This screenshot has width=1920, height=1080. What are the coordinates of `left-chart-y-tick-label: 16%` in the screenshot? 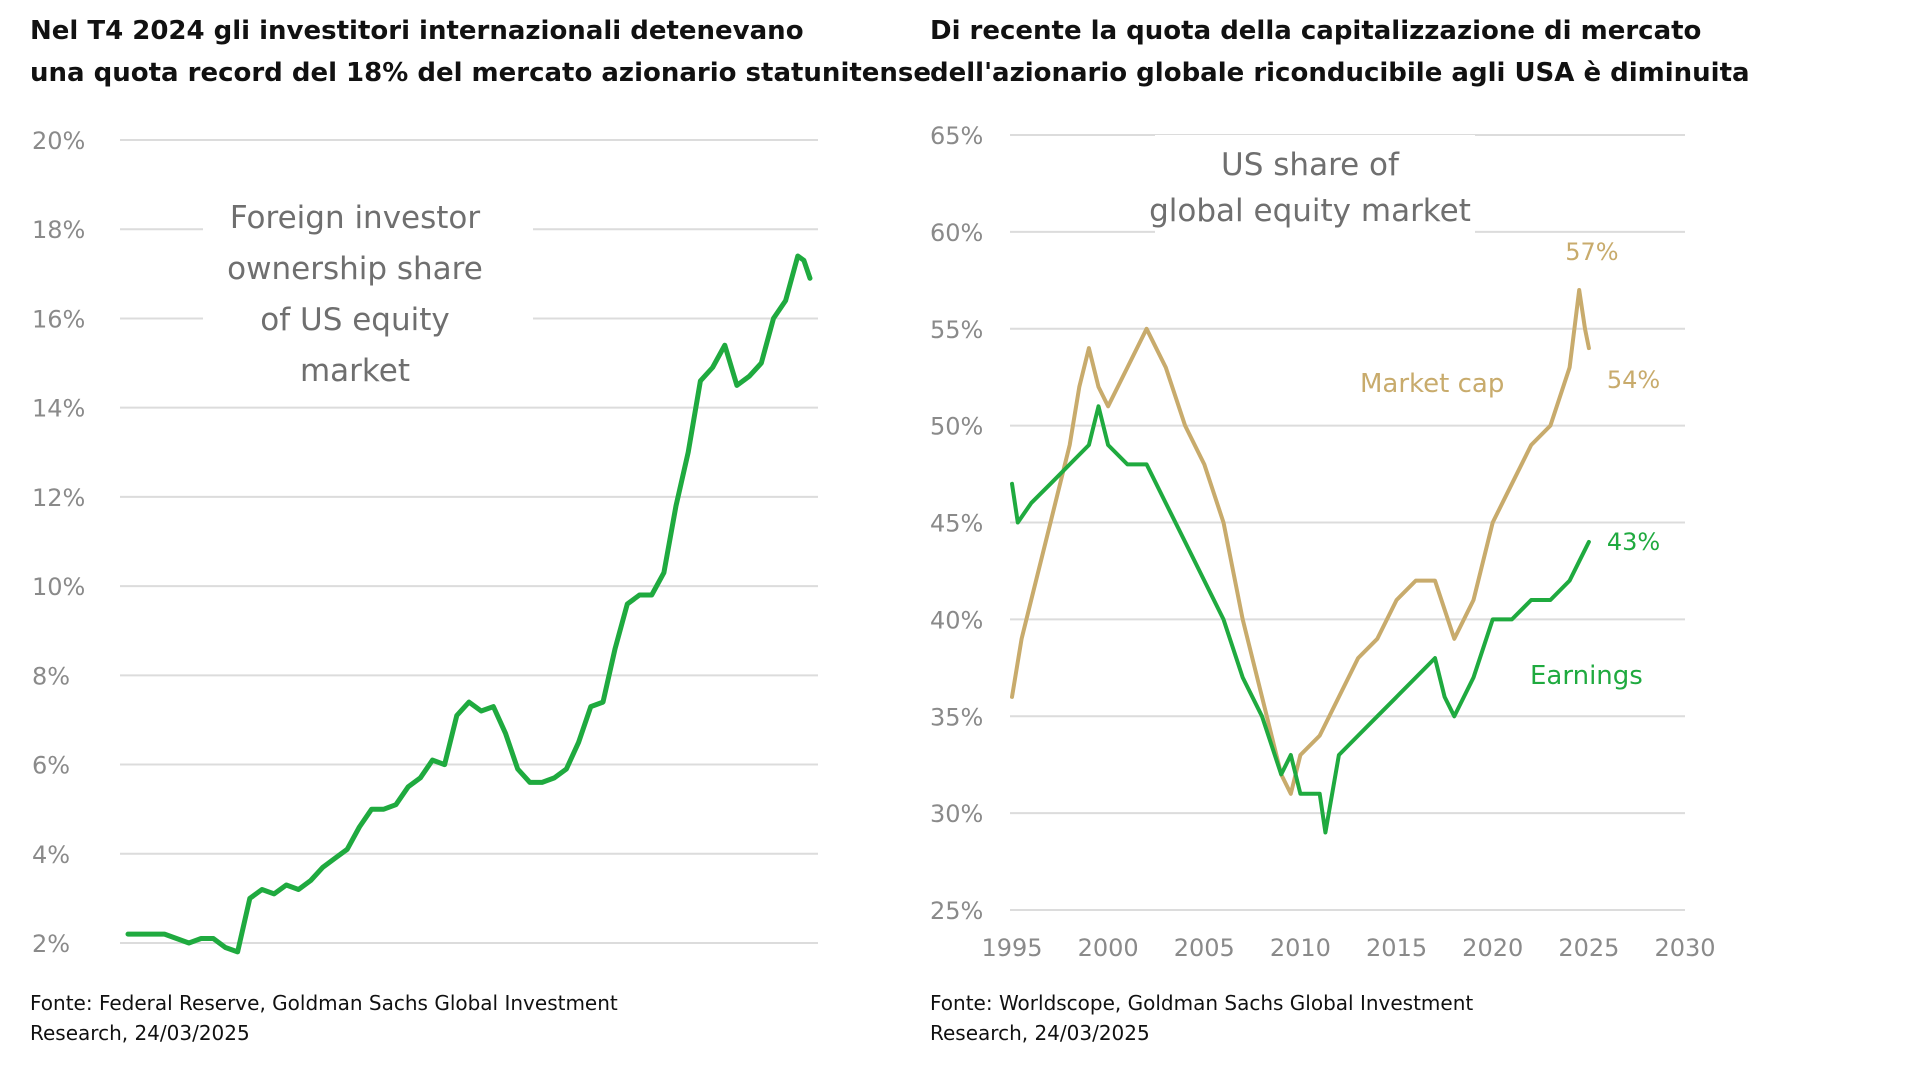 It's located at (58, 319).